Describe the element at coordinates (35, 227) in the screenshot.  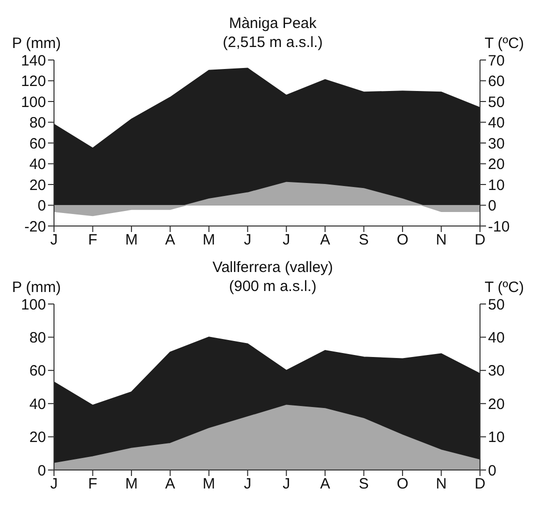
I see `y-tick-label: -20` at that location.